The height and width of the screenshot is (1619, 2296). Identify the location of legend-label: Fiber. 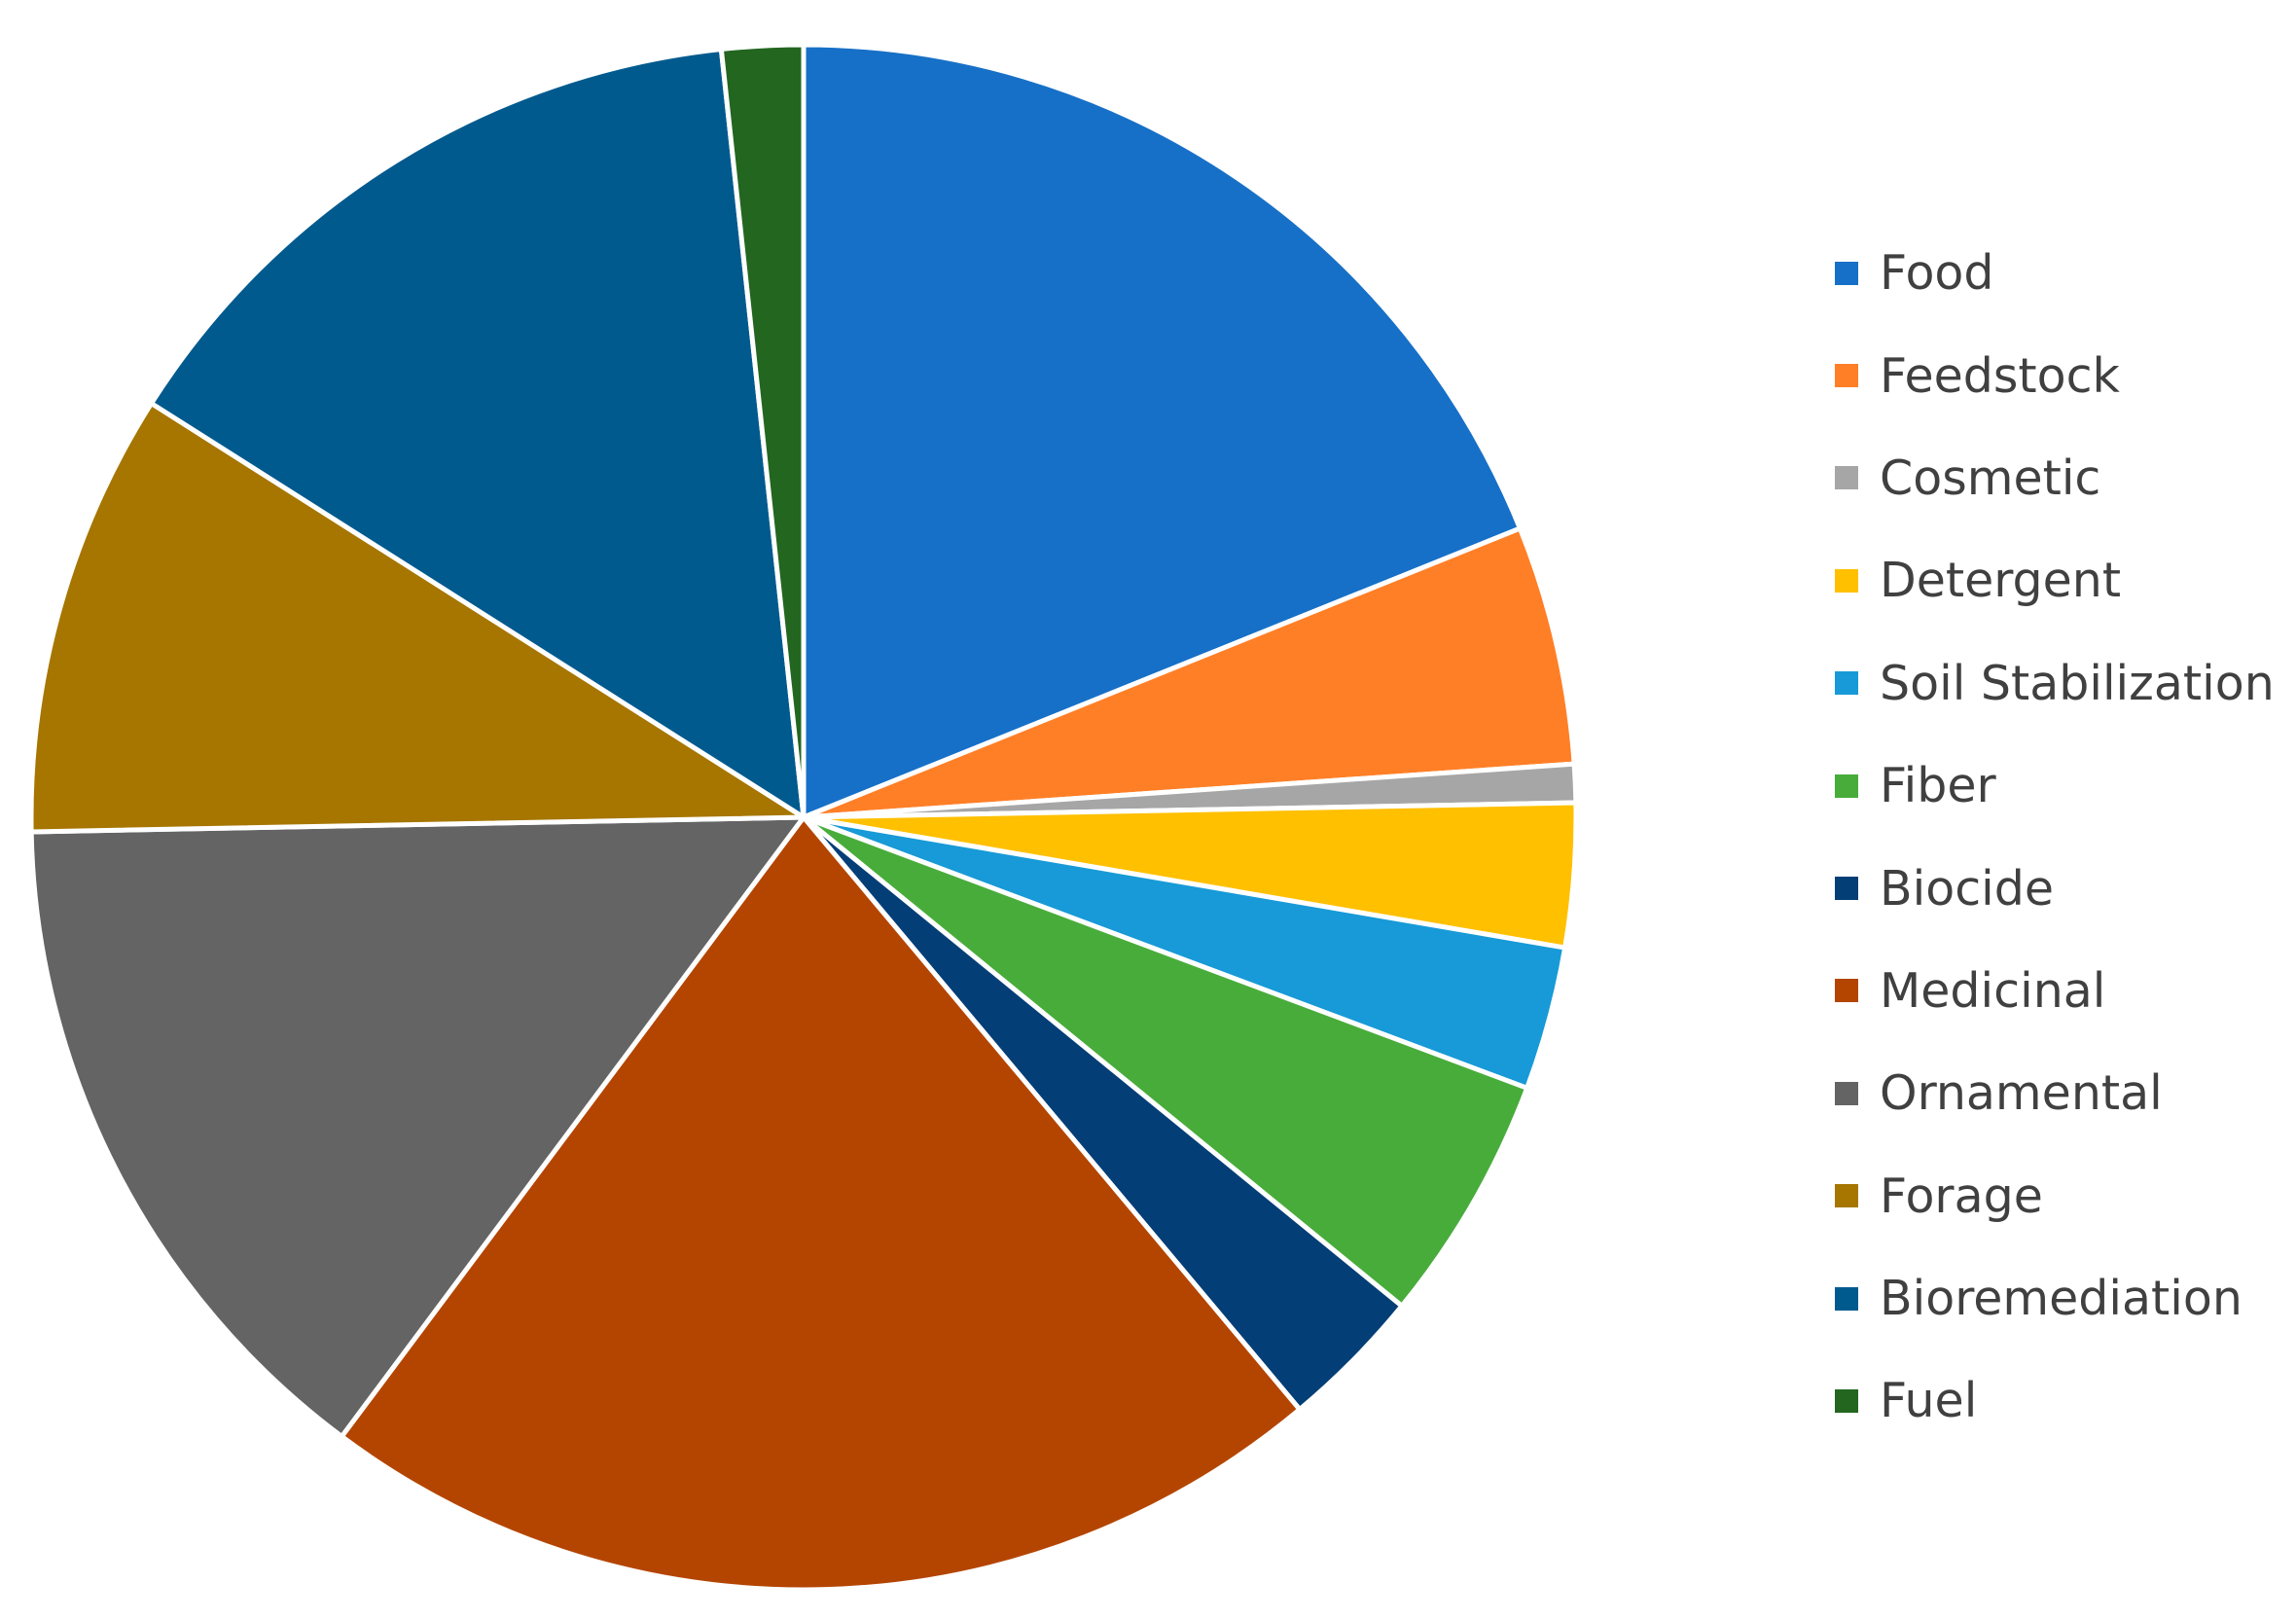
(1938, 786).